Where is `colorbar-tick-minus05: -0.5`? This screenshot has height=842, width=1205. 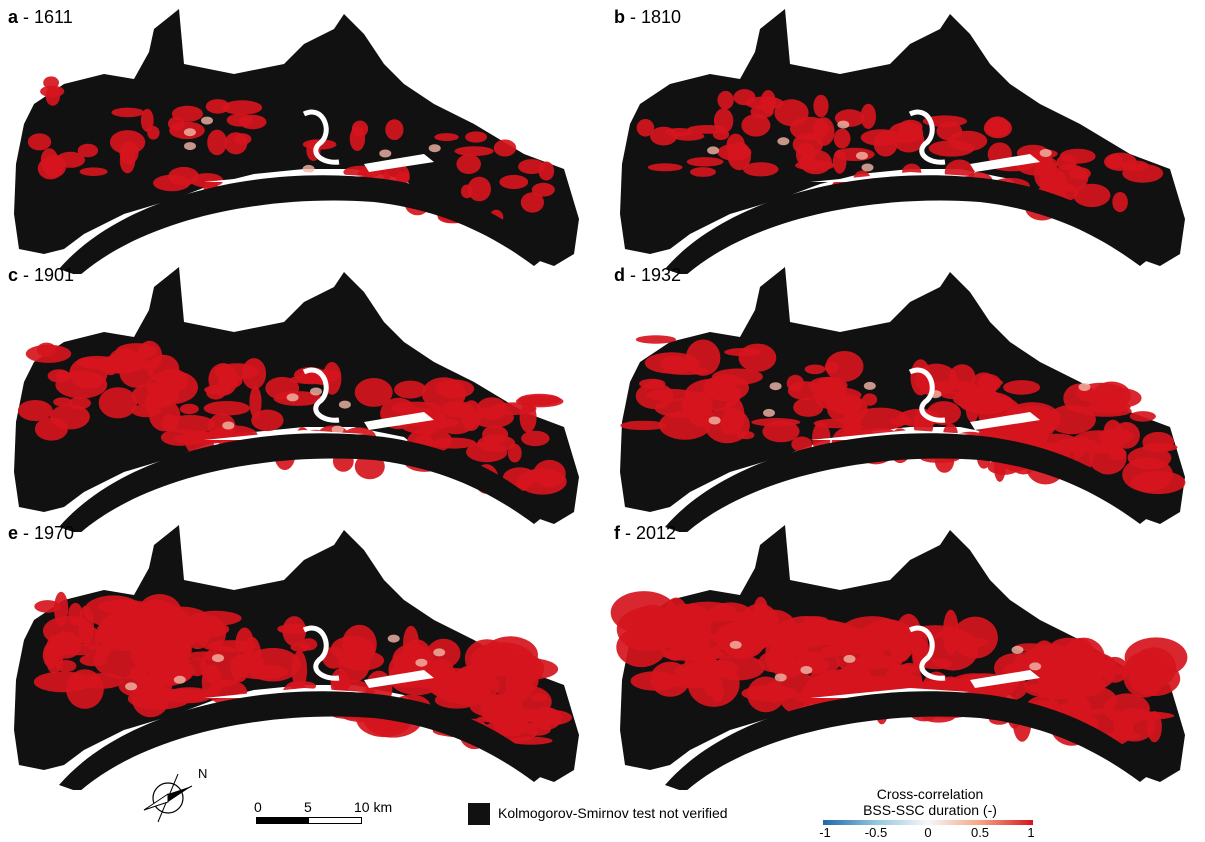
colorbar-tick-minus05: -0.5 is located at coordinates (876, 832).